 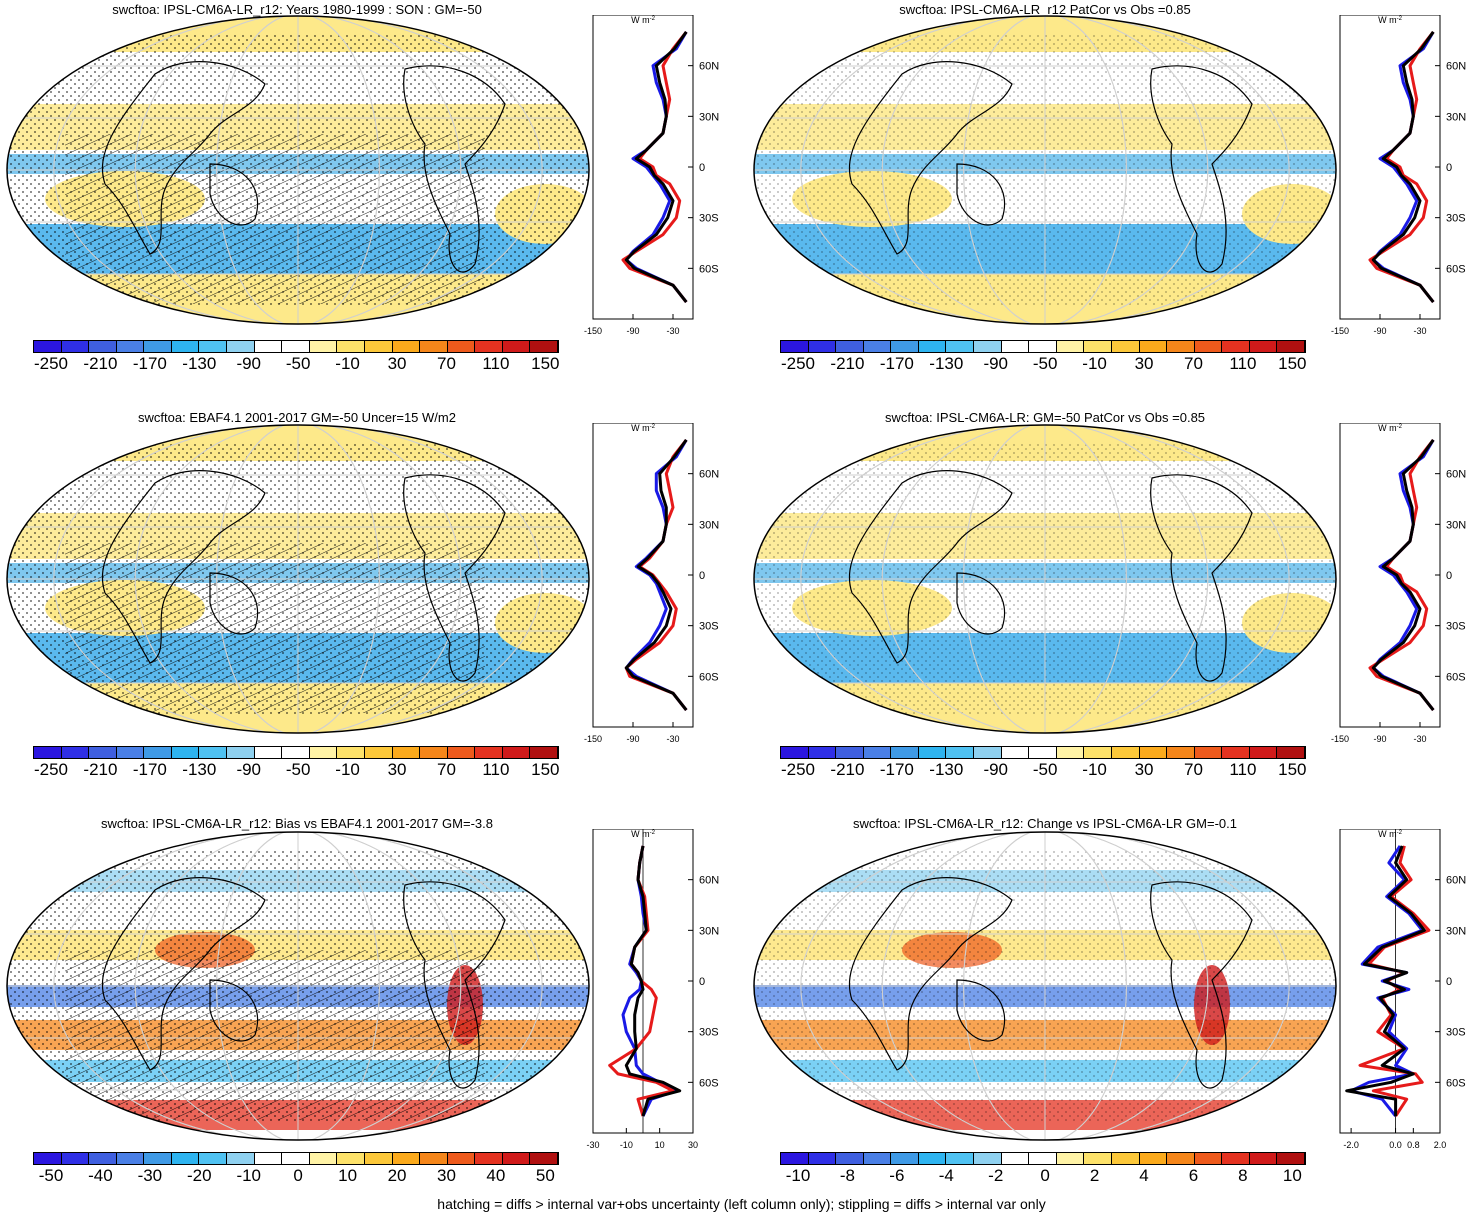 I want to click on obs-series-line, so click(x=641, y=981).